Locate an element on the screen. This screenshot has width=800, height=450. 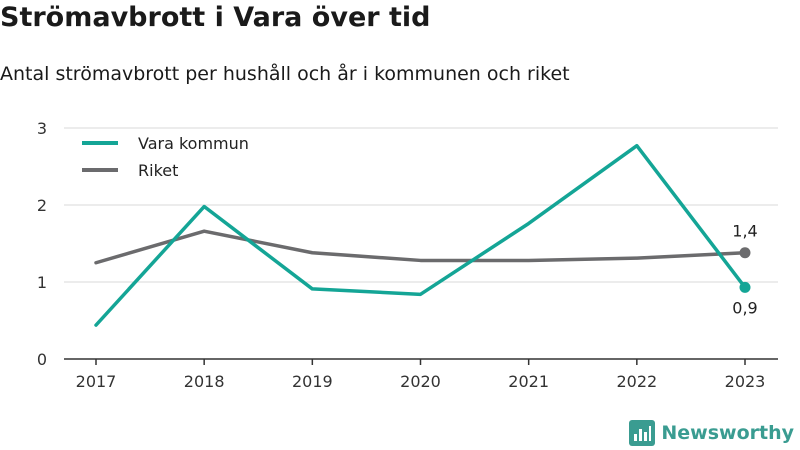
y-tick-label: 1 is located at coordinates (42, 282).